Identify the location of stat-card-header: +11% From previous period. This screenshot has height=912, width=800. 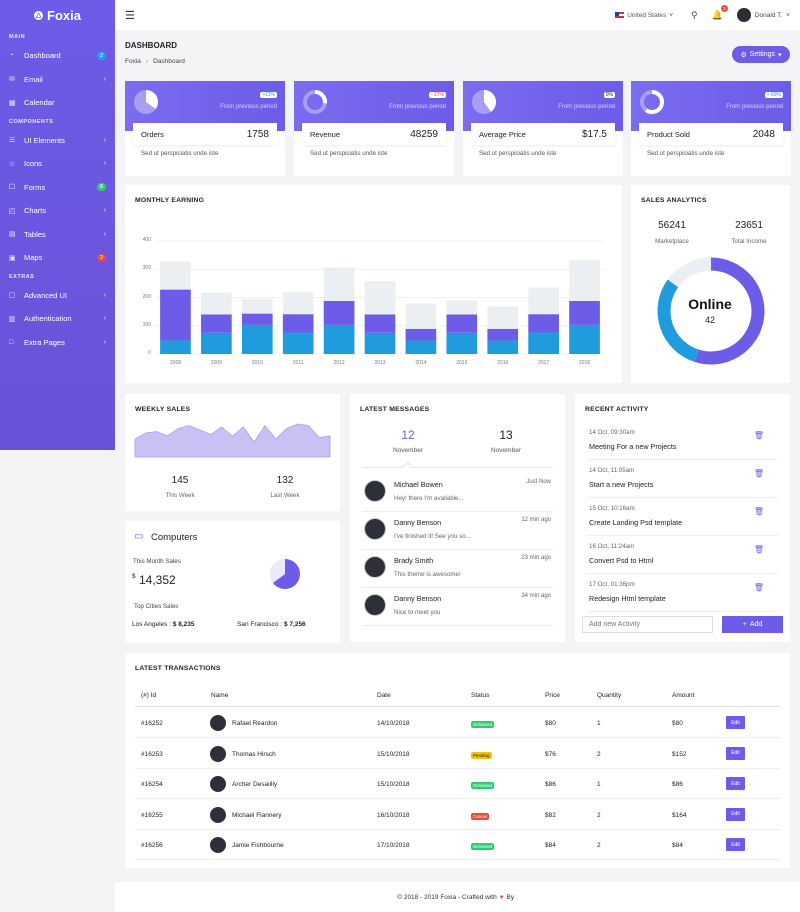
(205, 106).